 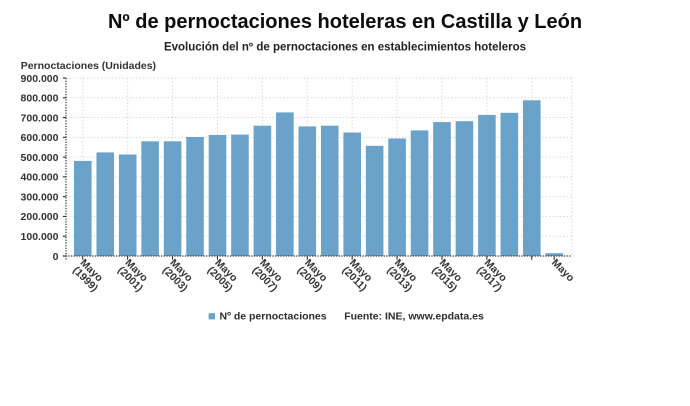 I want to click on svg-text: 300.000, so click(x=40, y=197).